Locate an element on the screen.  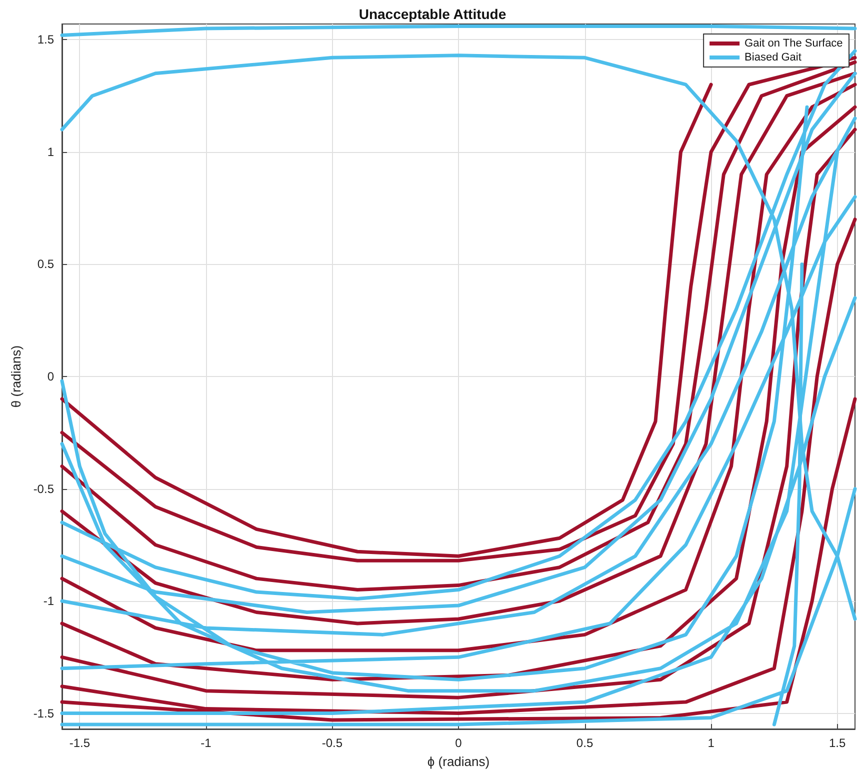
y-tick-label: -1 is located at coordinates (48, 601).